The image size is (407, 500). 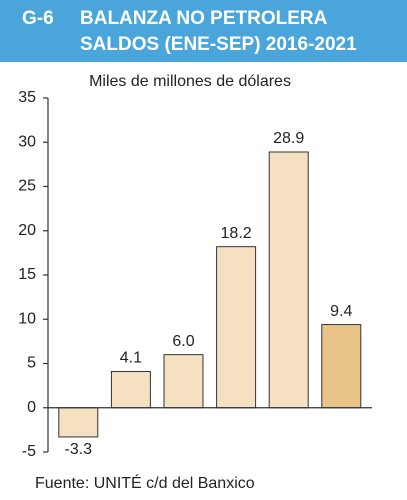 I want to click on y-tick-label: 30, so click(x=27, y=141).